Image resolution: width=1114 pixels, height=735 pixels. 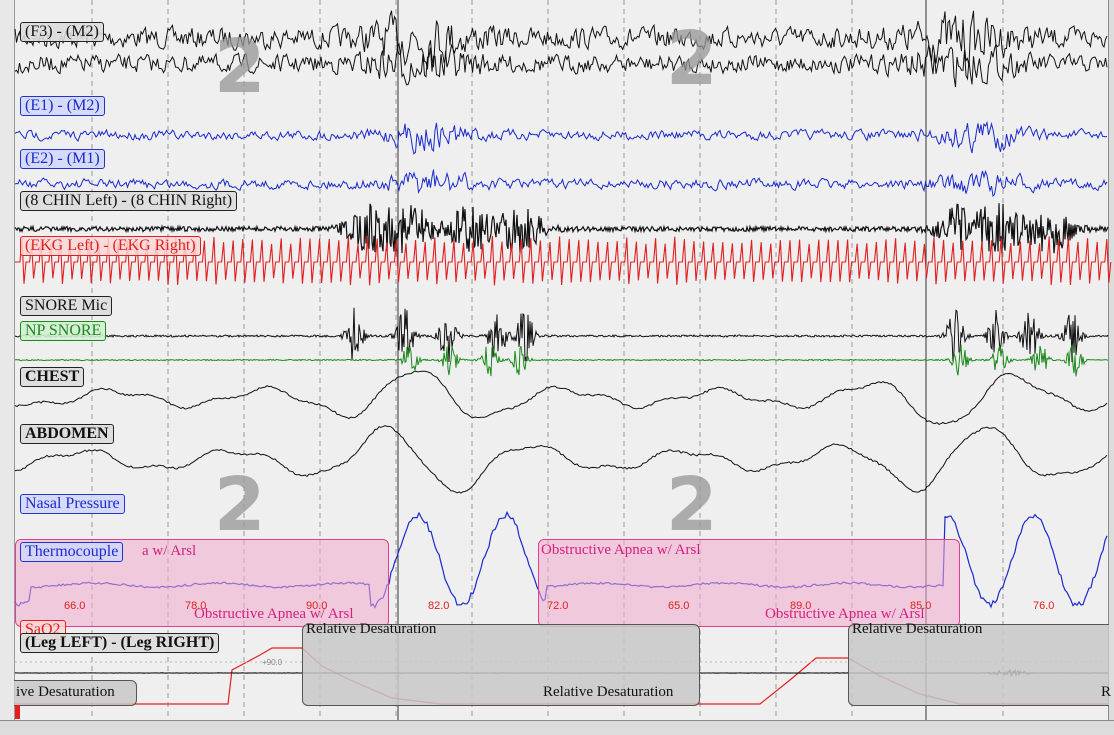 I want to click on desaturation-label: ive Desaturation, so click(x=65, y=692).